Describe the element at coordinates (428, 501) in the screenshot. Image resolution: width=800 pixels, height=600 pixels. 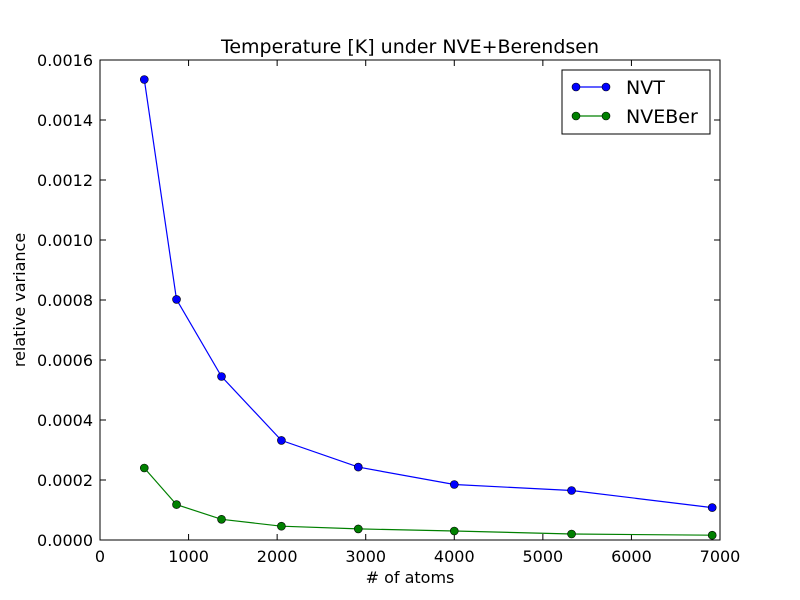
I see `series-line-nveber` at that location.